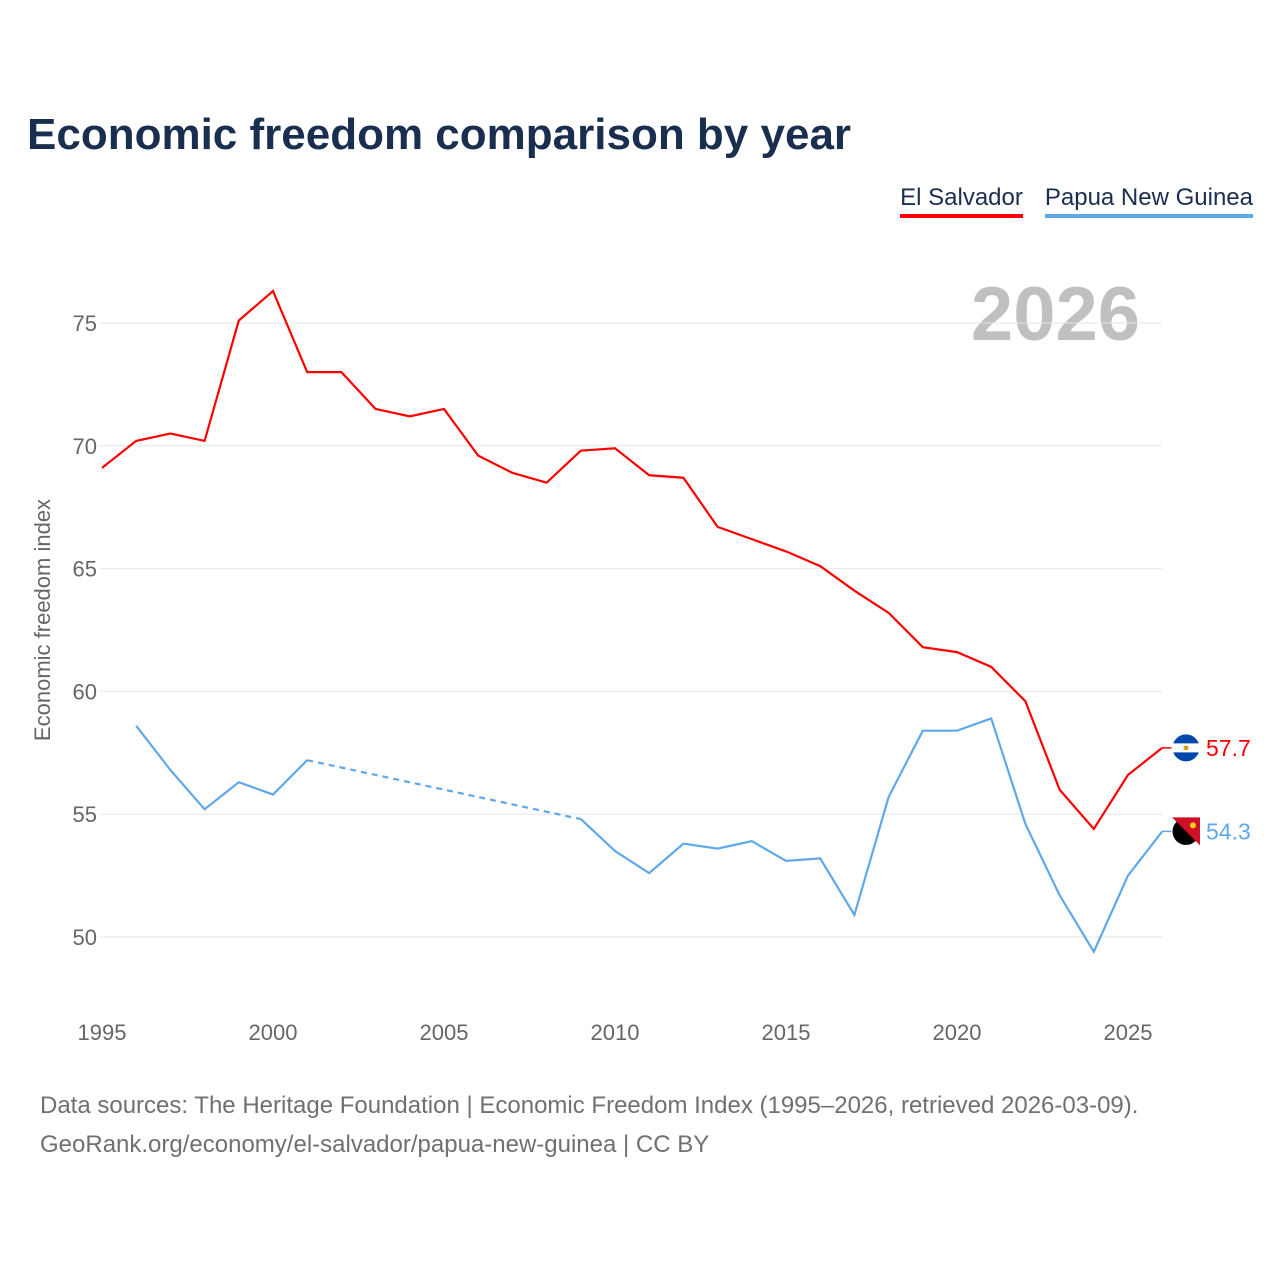 This screenshot has width=1280, height=1280. Describe the element at coordinates (444, 1032) in the screenshot. I see `x-tick-label: 2005` at that location.